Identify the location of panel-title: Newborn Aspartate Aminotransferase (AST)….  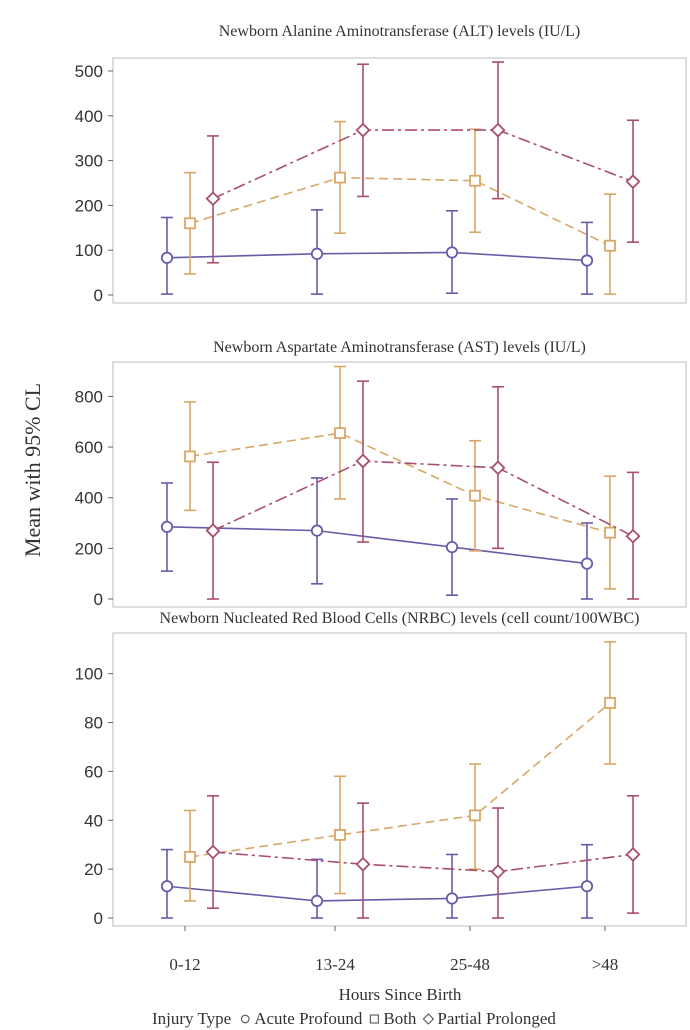
(399, 347).